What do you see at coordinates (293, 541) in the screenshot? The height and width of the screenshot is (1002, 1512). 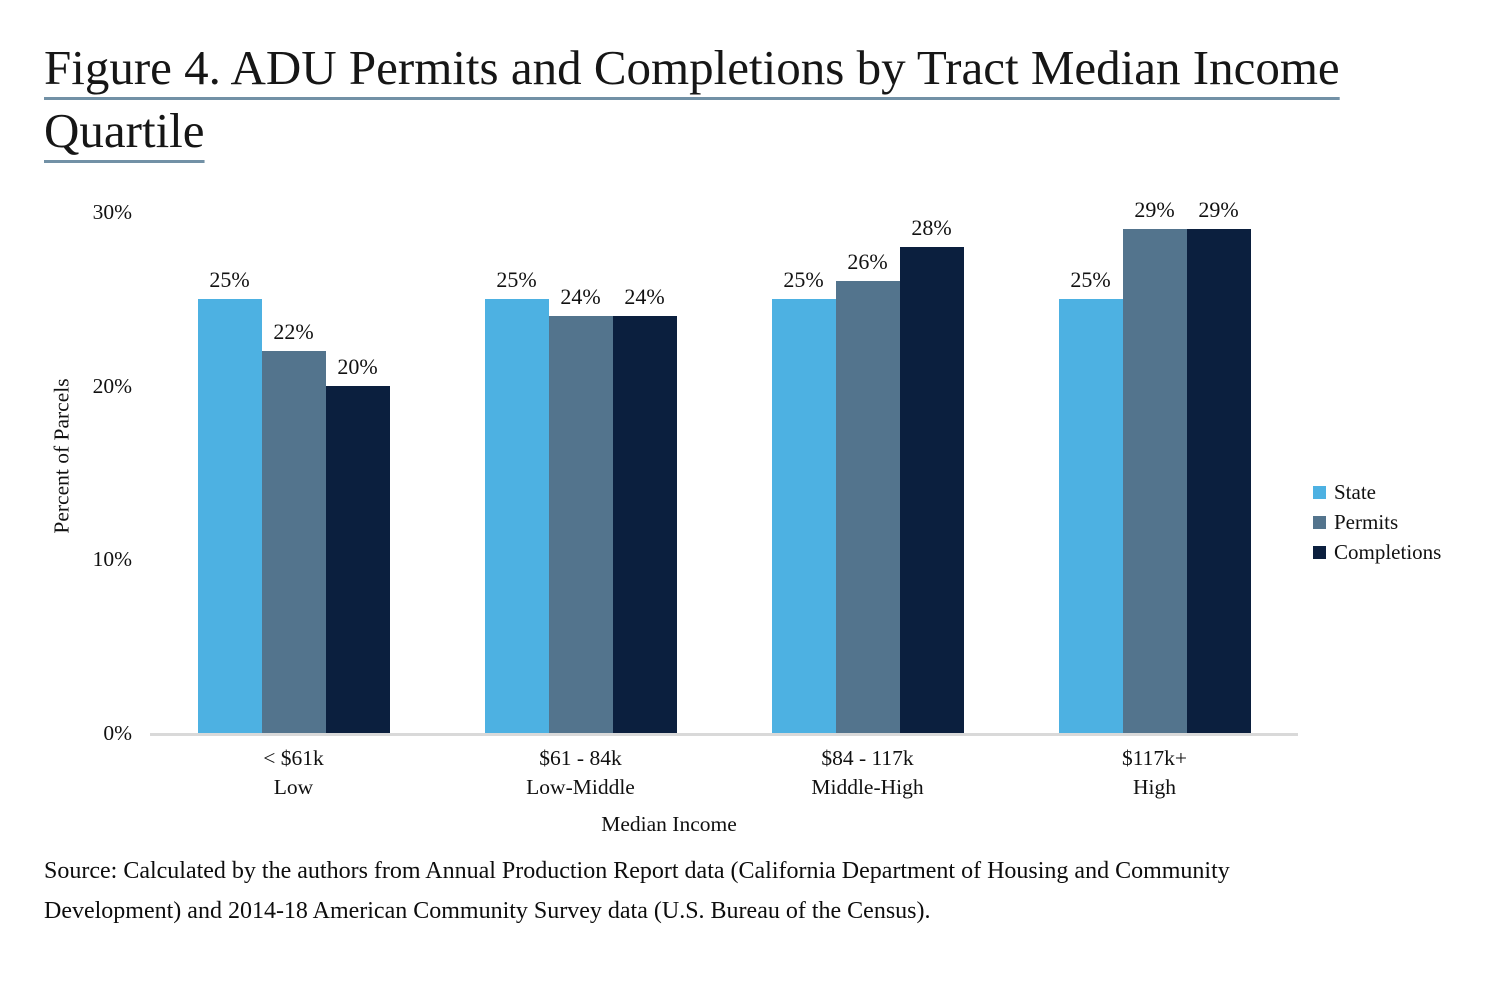 I see `bar-permits-low` at bounding box center [293, 541].